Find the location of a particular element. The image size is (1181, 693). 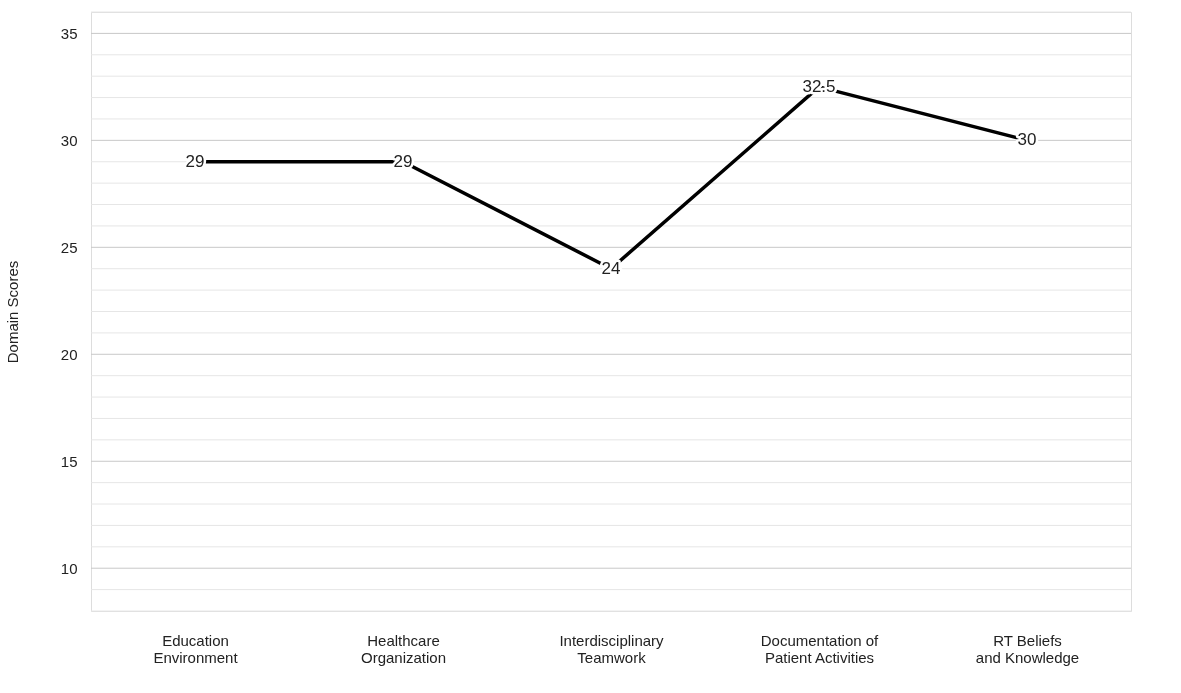

y-tick-label: 10 is located at coordinates (69, 568).